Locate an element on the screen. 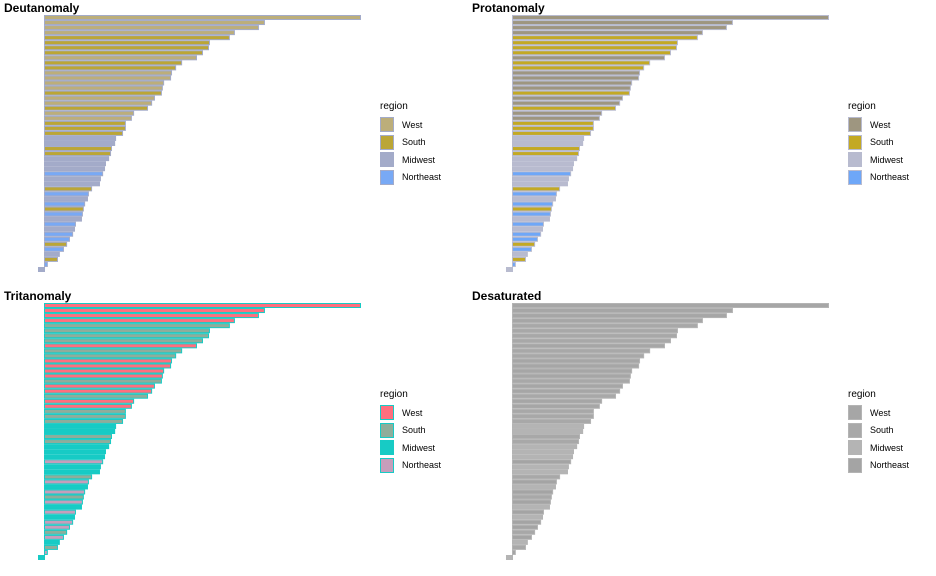 Image resolution: width=936 pixels, height=576 pixels. panel-title: Tritanomaly is located at coordinates (38, 296).